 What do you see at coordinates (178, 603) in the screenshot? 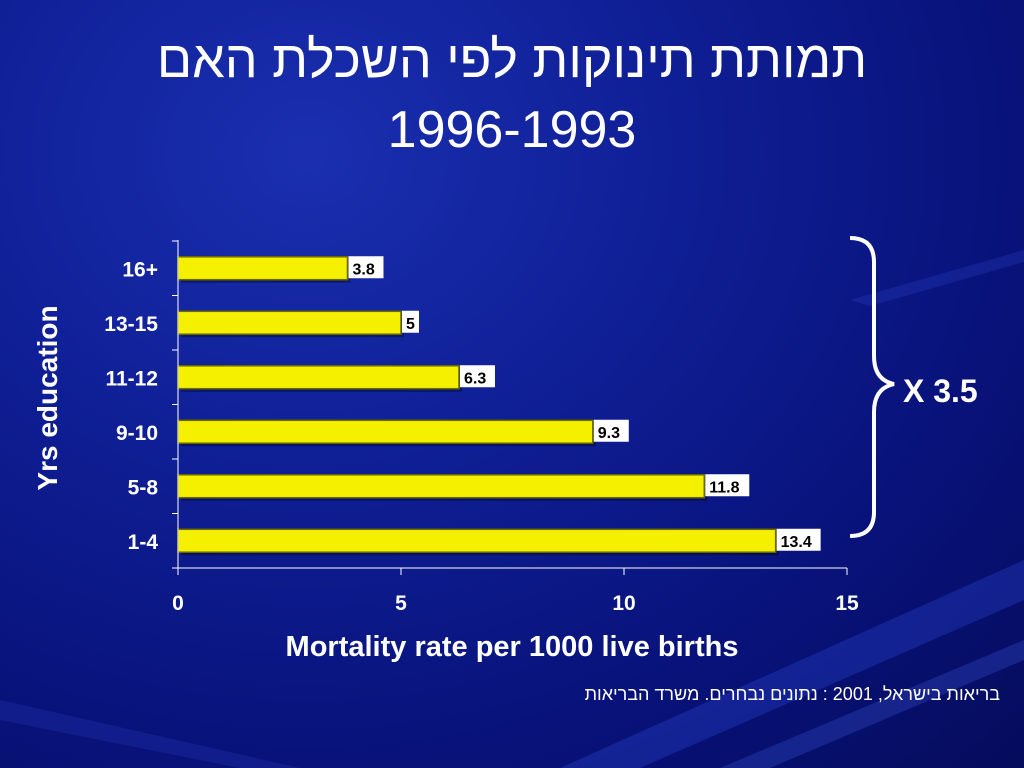
I see `x-tick-label: 0` at bounding box center [178, 603].